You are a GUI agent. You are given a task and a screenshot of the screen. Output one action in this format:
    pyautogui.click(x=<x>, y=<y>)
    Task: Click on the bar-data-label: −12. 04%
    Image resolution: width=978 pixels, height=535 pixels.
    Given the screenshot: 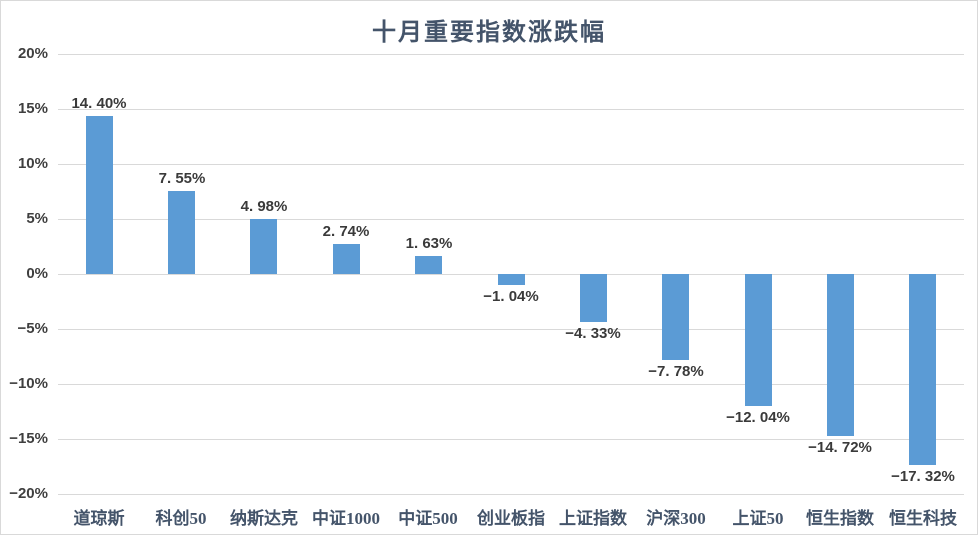 What is the action you would take?
    pyautogui.click(x=758, y=417)
    